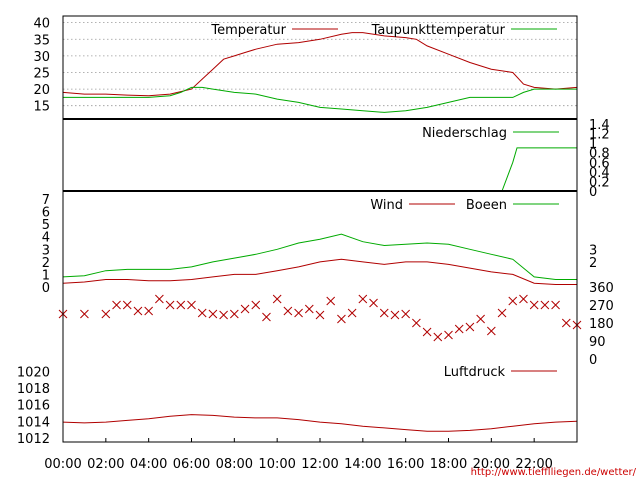 This screenshot has width=640, height=480. I want to click on series-line-boeen, so click(319, 256).